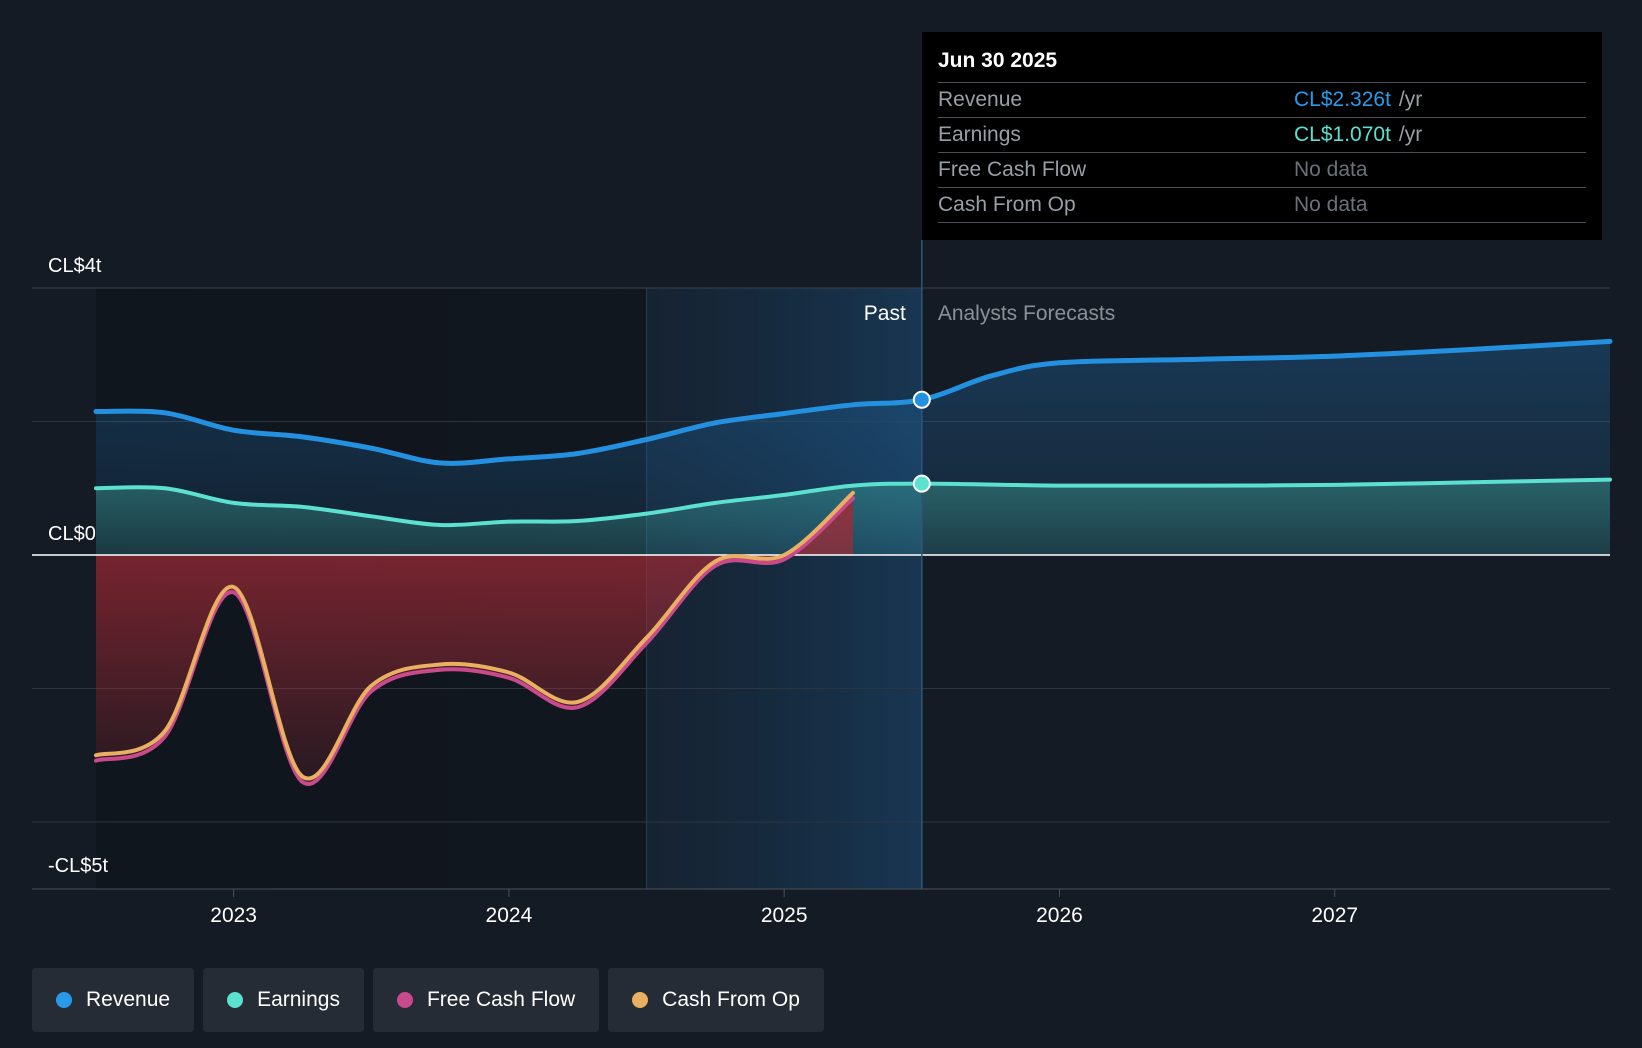 Image resolution: width=1642 pixels, height=1048 pixels. What do you see at coordinates (998, 60) in the screenshot?
I see `tooltip-date: Jun 30 2025` at bounding box center [998, 60].